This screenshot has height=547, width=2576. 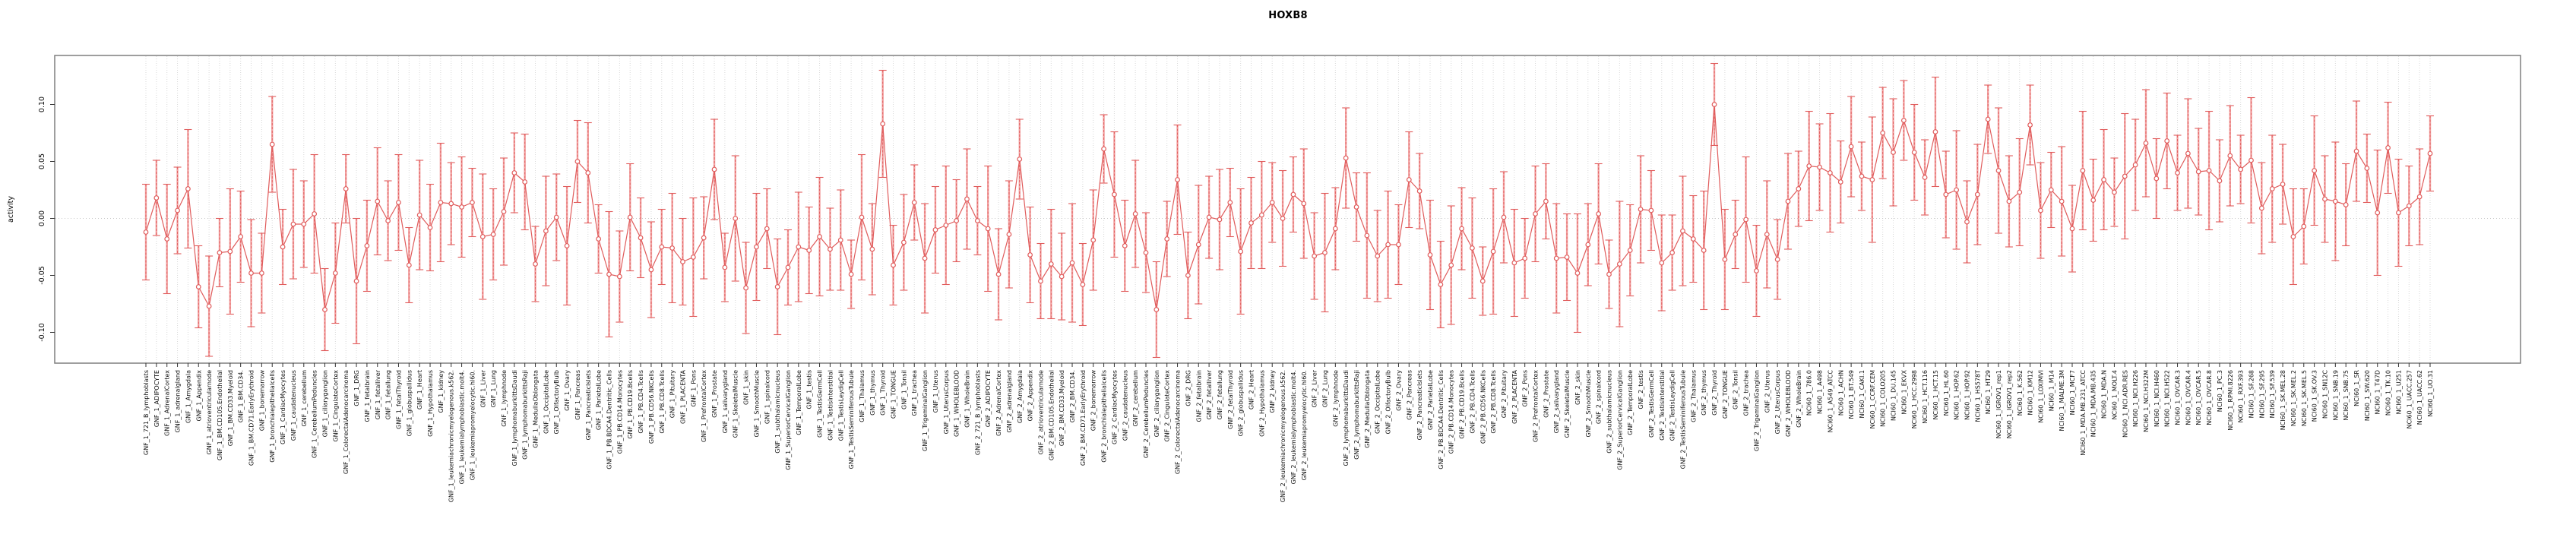 I want to click on y-tick-label: -0.05, so click(x=42, y=275).